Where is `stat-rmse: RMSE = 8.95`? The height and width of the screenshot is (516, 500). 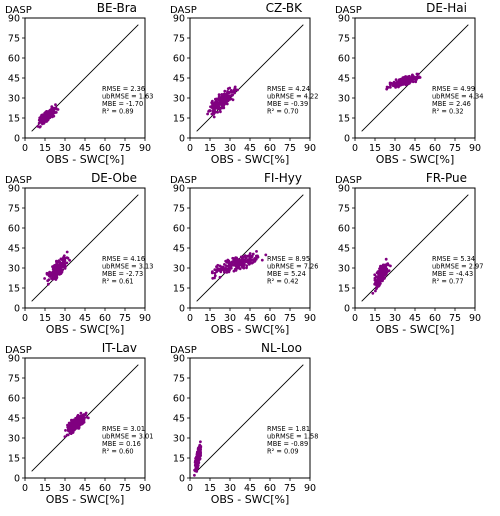
stat-rmse: RMSE = 8.95 is located at coordinates (288, 259).